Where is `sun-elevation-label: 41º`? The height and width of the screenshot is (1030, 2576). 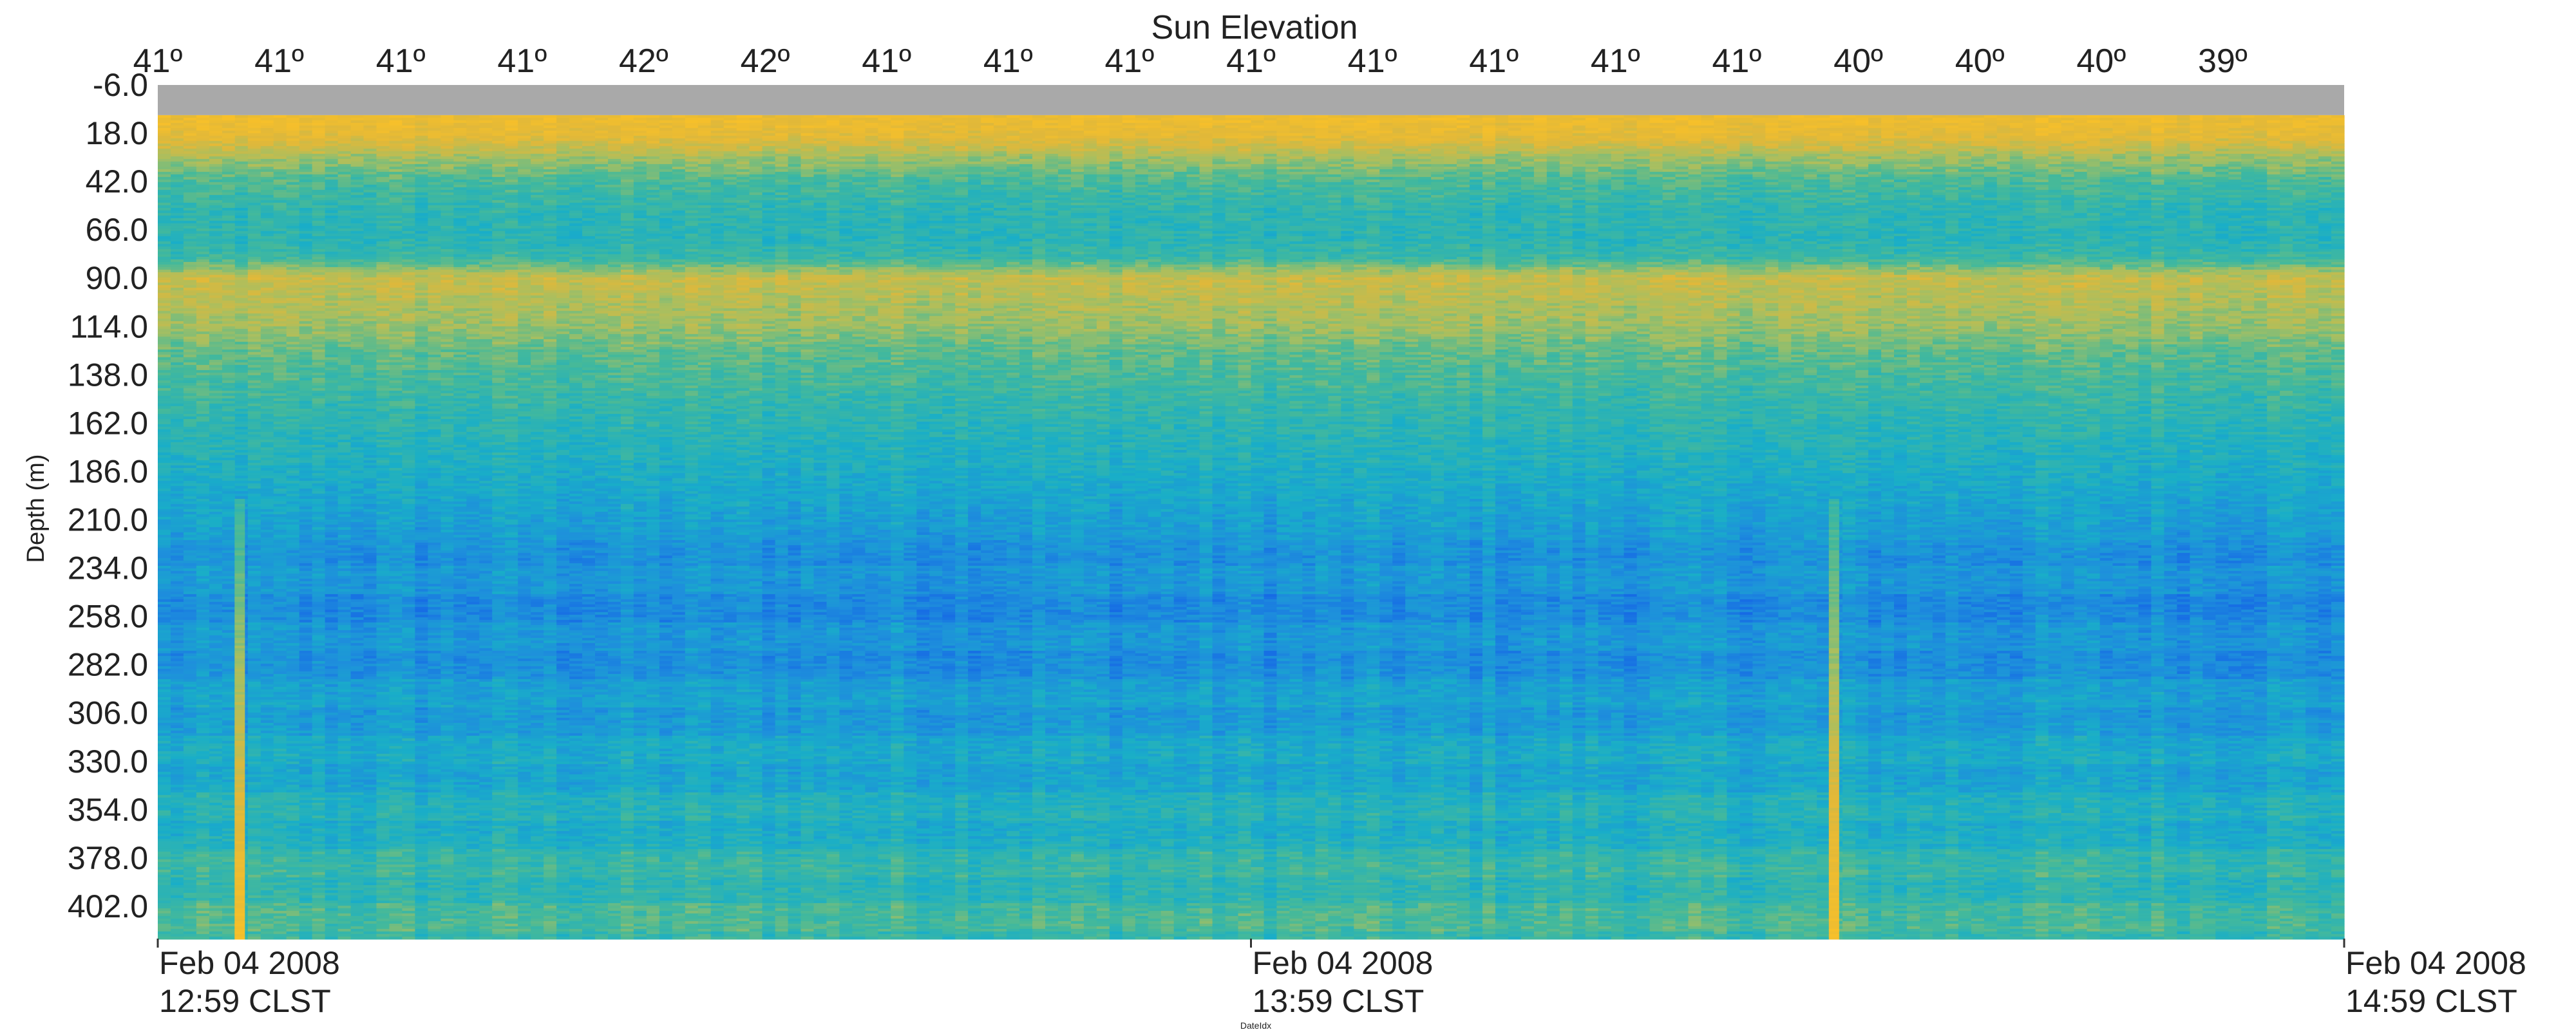 sun-elevation-label: 41º is located at coordinates (1737, 61).